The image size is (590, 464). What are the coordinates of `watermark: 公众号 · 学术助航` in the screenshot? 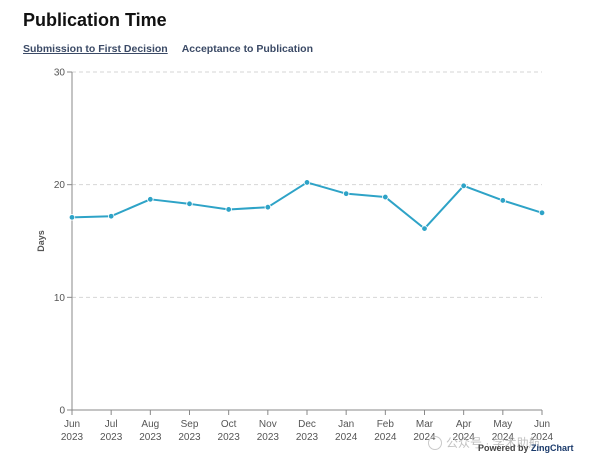 It's located at (484, 442).